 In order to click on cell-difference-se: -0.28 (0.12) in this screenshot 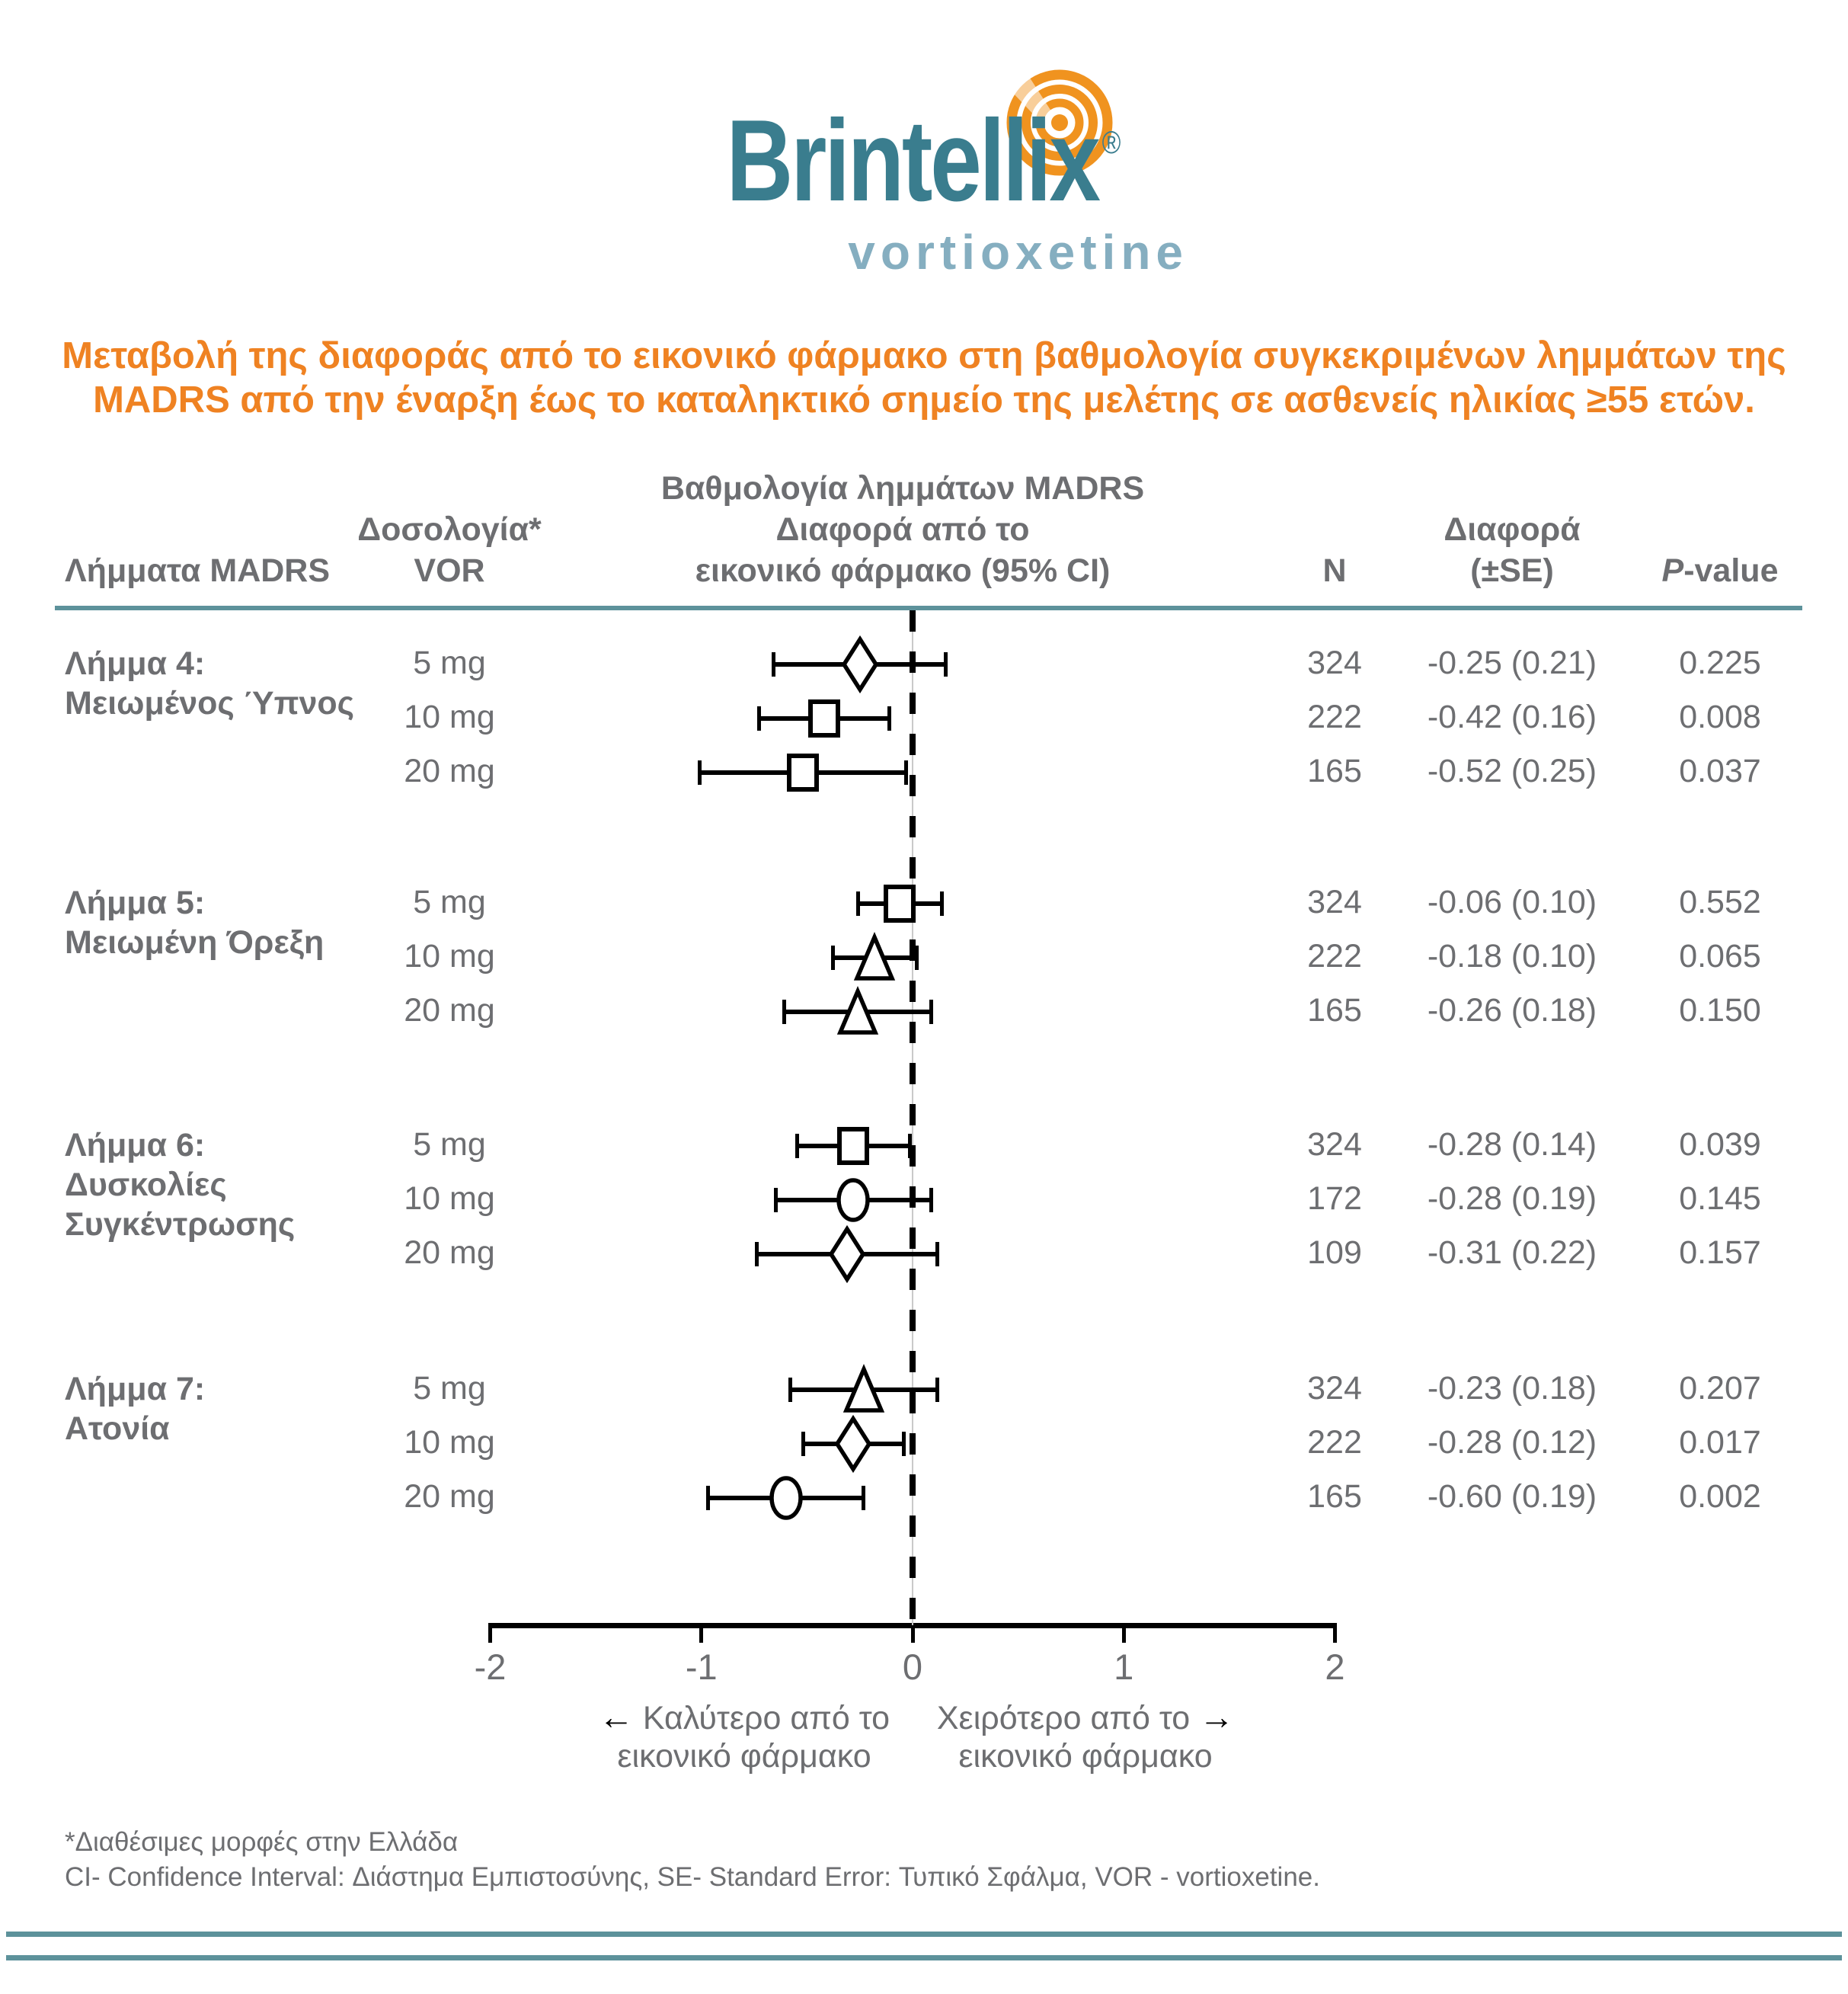, I will do `click(1512, 1442)`.